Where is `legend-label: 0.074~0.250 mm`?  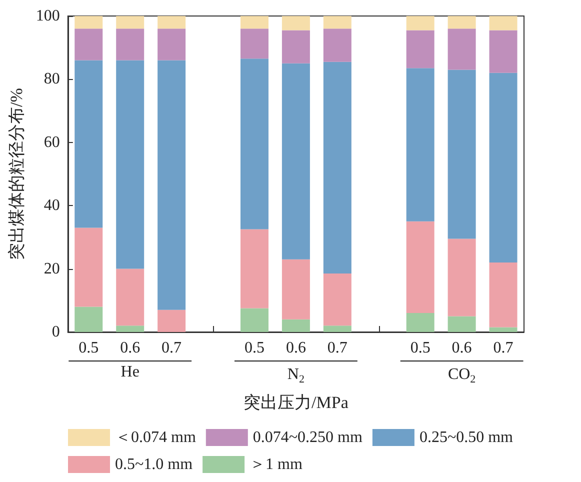
legend-label: 0.074~0.250 mm is located at coordinates (307, 437).